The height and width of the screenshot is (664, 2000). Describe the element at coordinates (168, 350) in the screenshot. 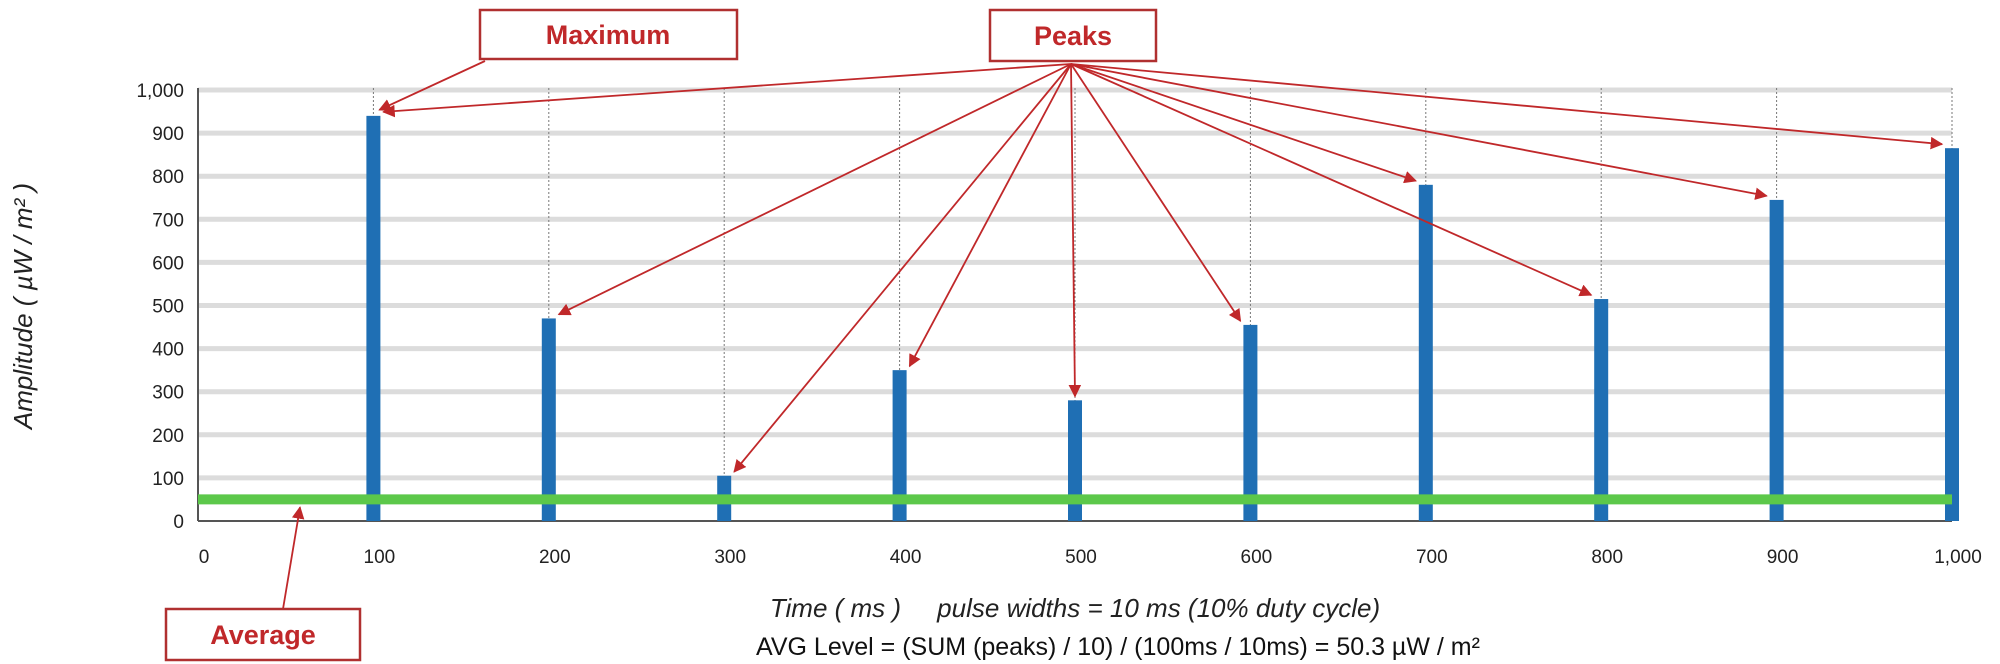

I see `y-tick-label: 400` at that location.